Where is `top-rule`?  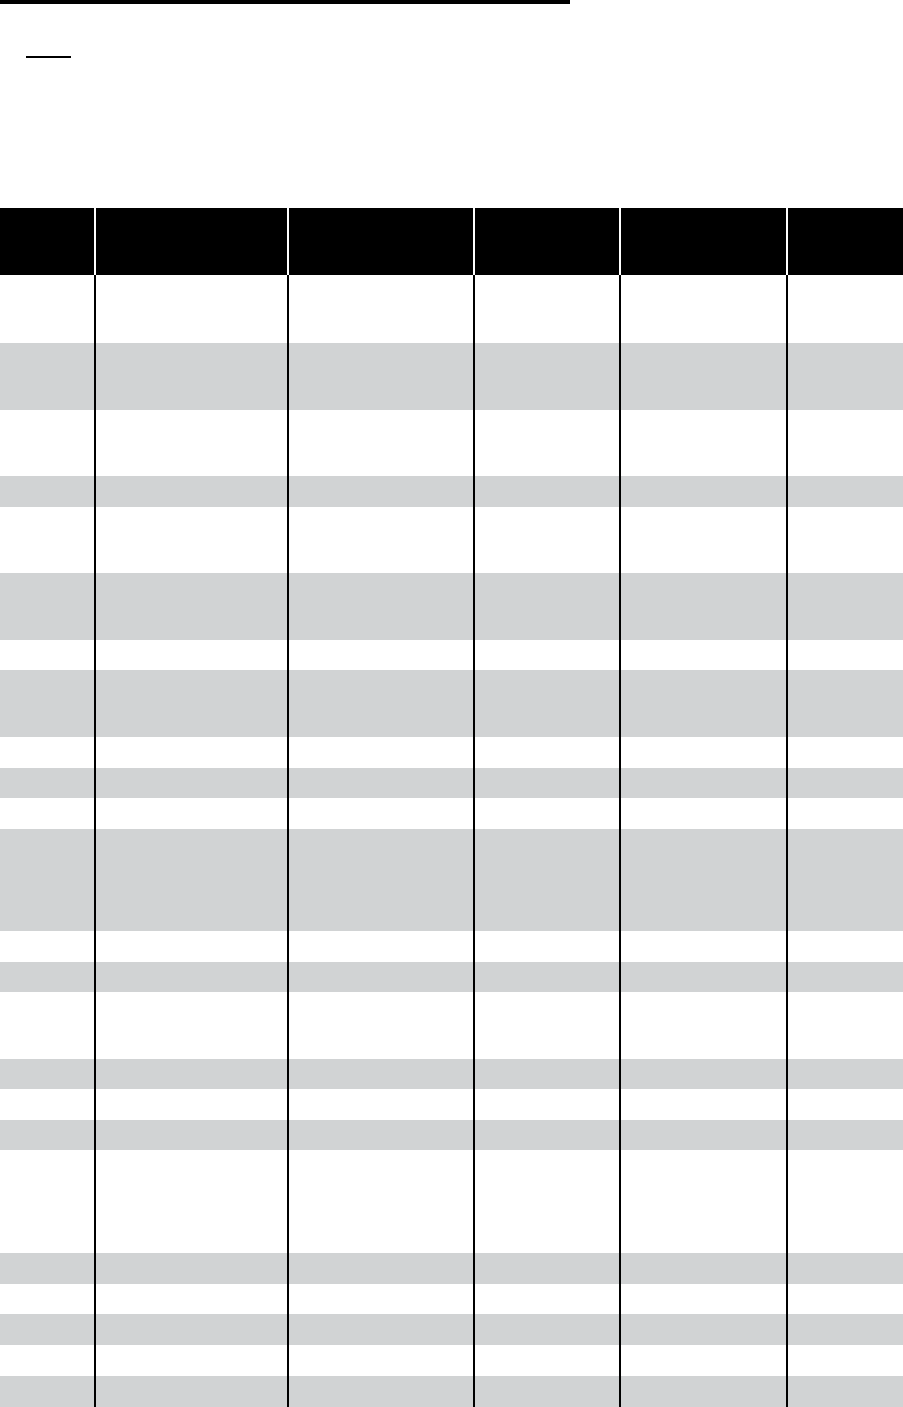
top-rule is located at coordinates (285, 2).